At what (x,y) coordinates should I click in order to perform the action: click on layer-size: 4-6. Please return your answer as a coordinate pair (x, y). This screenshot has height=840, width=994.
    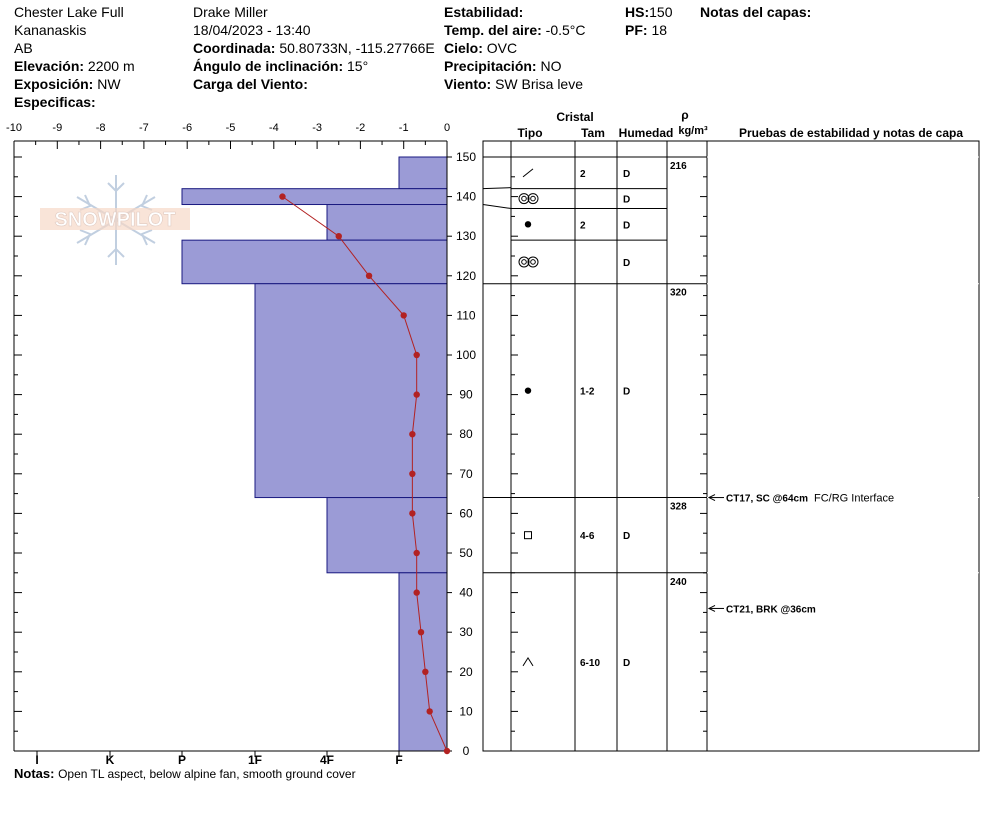
    Looking at the image, I should click on (587, 536).